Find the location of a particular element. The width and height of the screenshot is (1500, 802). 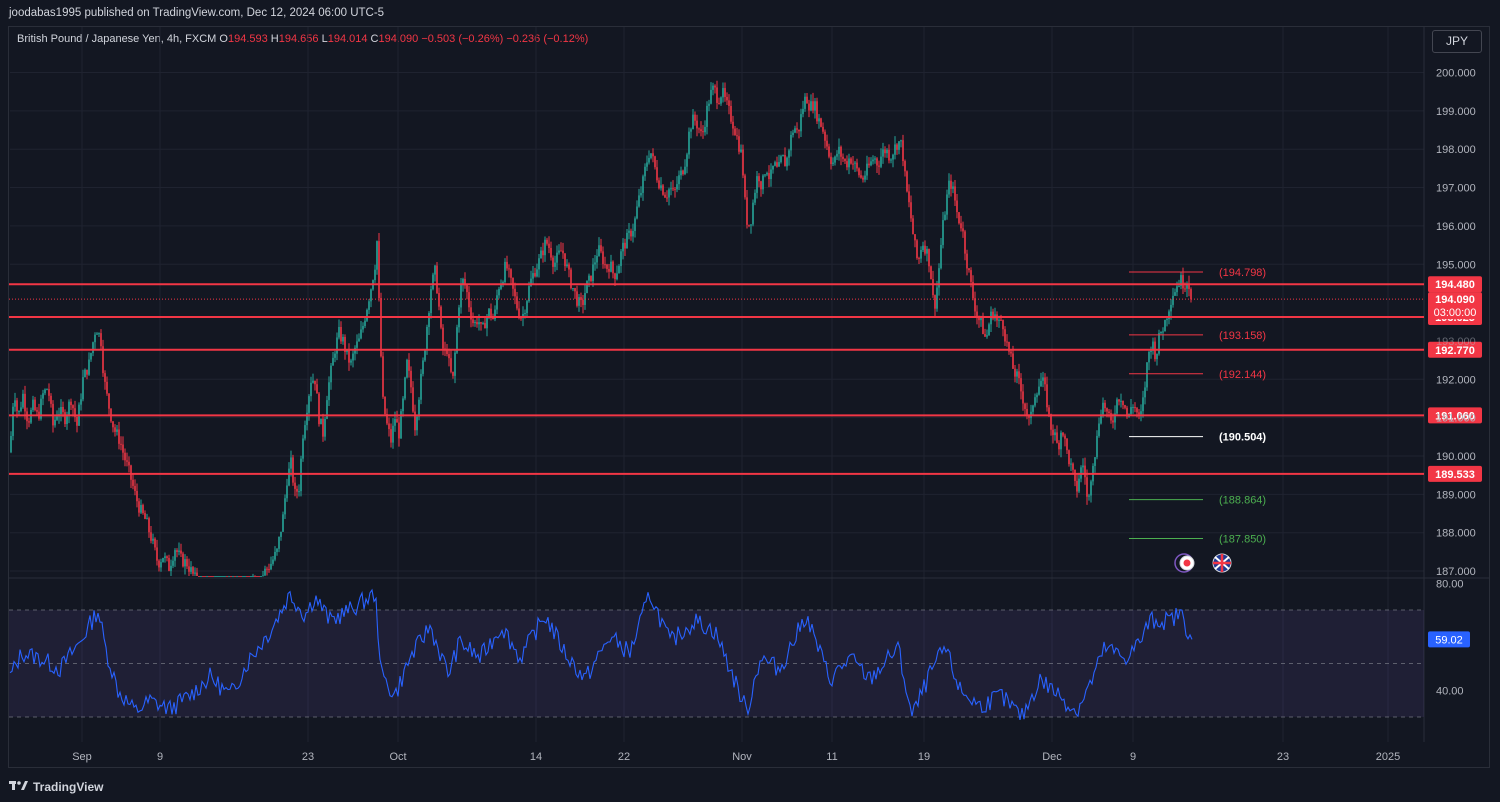

tradingview-logo-icon is located at coordinates (19, 786).